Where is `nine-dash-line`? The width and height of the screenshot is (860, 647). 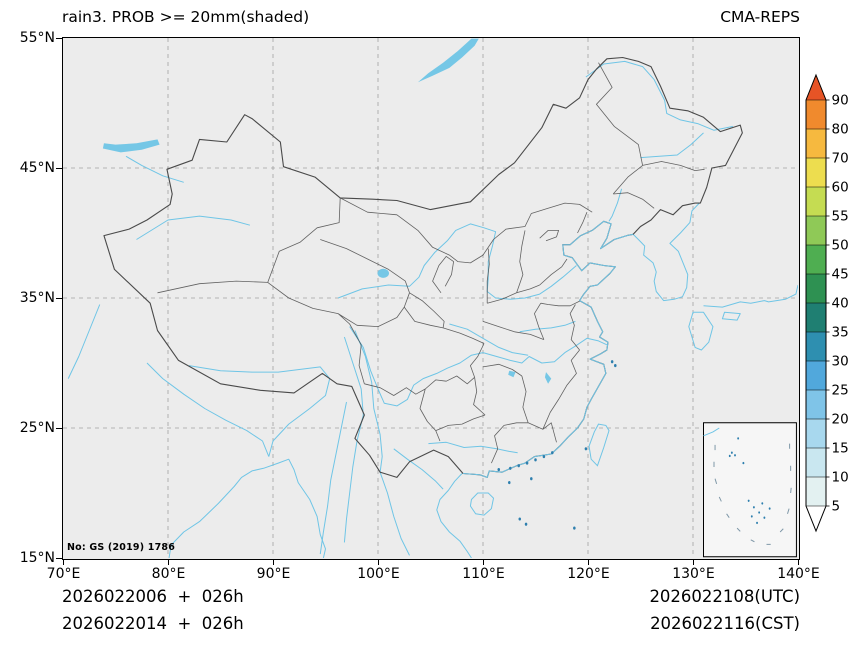
nine-dash-line is located at coordinates (752, 494).